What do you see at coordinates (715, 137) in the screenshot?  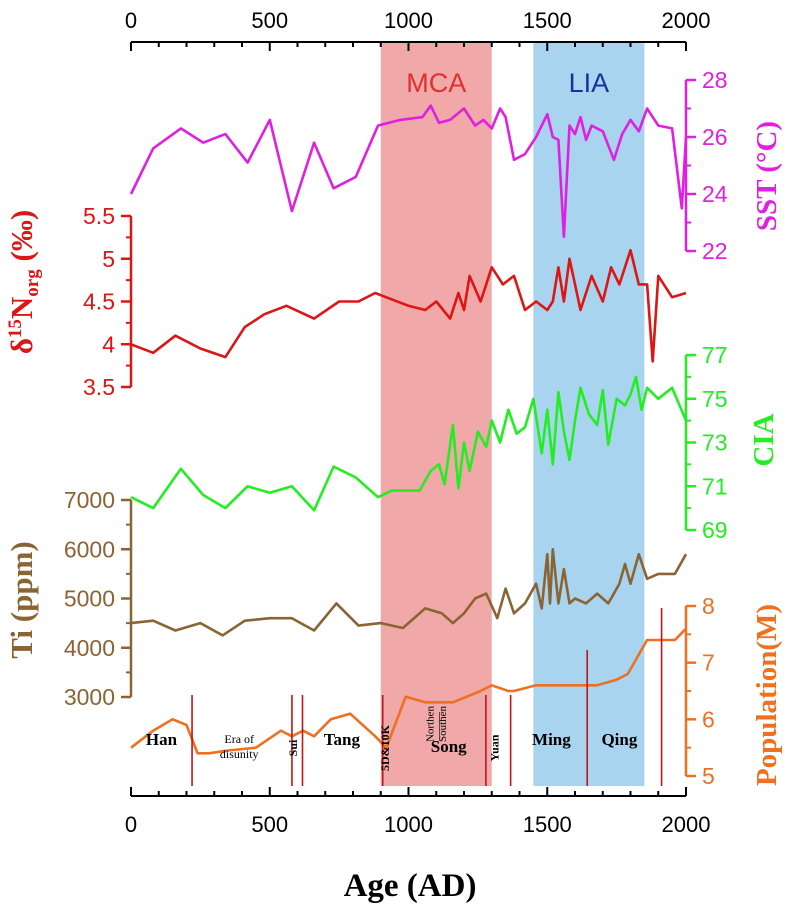 I see `y-tick-label-sst: 26` at bounding box center [715, 137].